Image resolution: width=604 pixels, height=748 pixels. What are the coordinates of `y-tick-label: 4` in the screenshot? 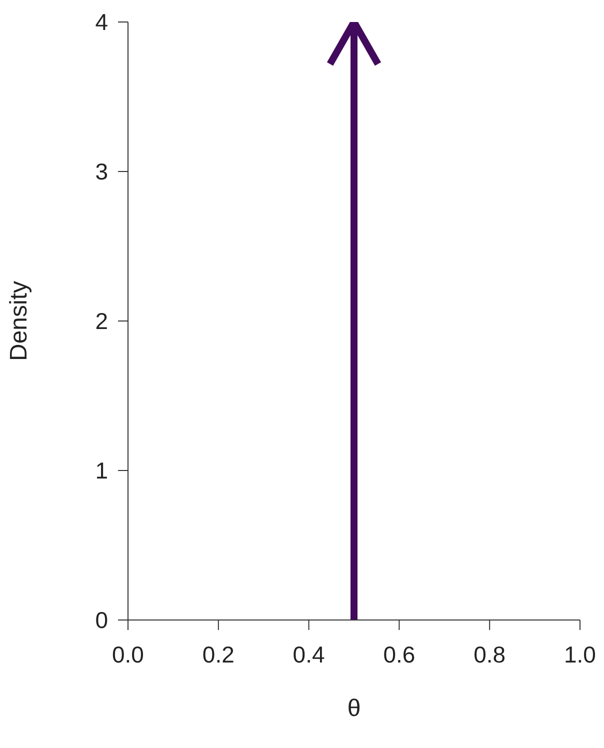 It's located at (101, 22).